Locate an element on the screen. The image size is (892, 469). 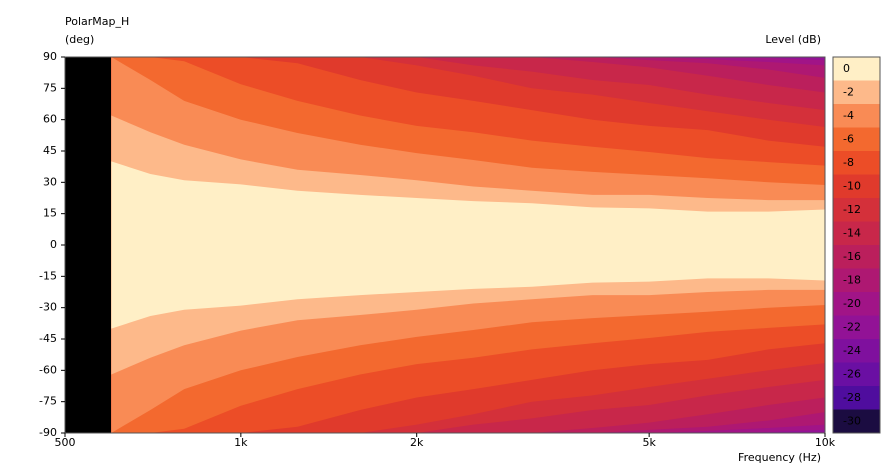
colorbar-label: Level (dB) is located at coordinates (793, 39).